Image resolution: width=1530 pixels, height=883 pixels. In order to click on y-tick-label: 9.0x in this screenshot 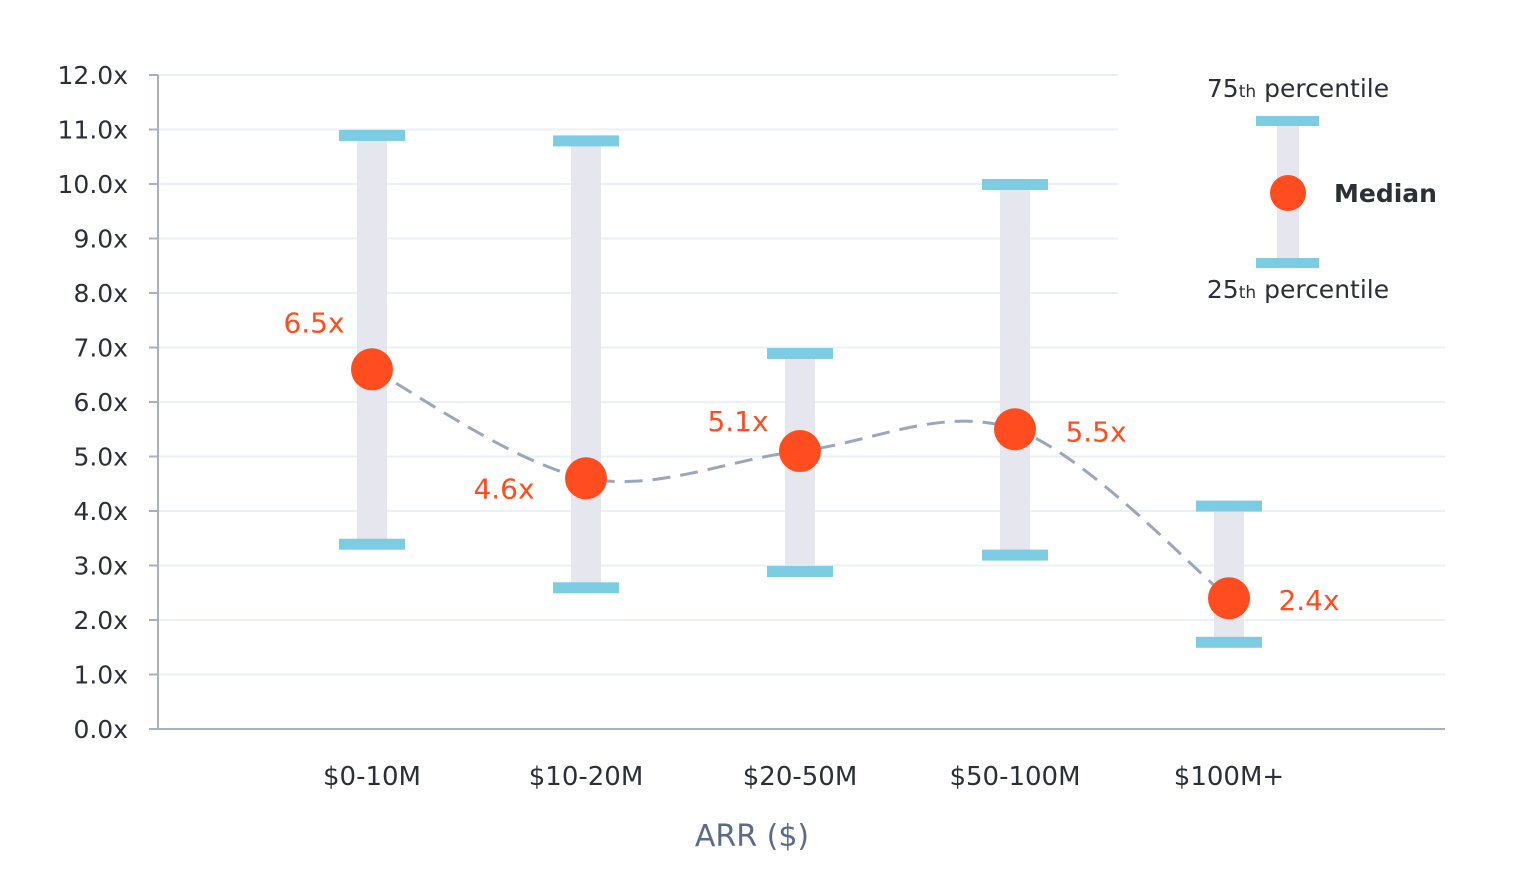, I will do `click(100, 239)`.